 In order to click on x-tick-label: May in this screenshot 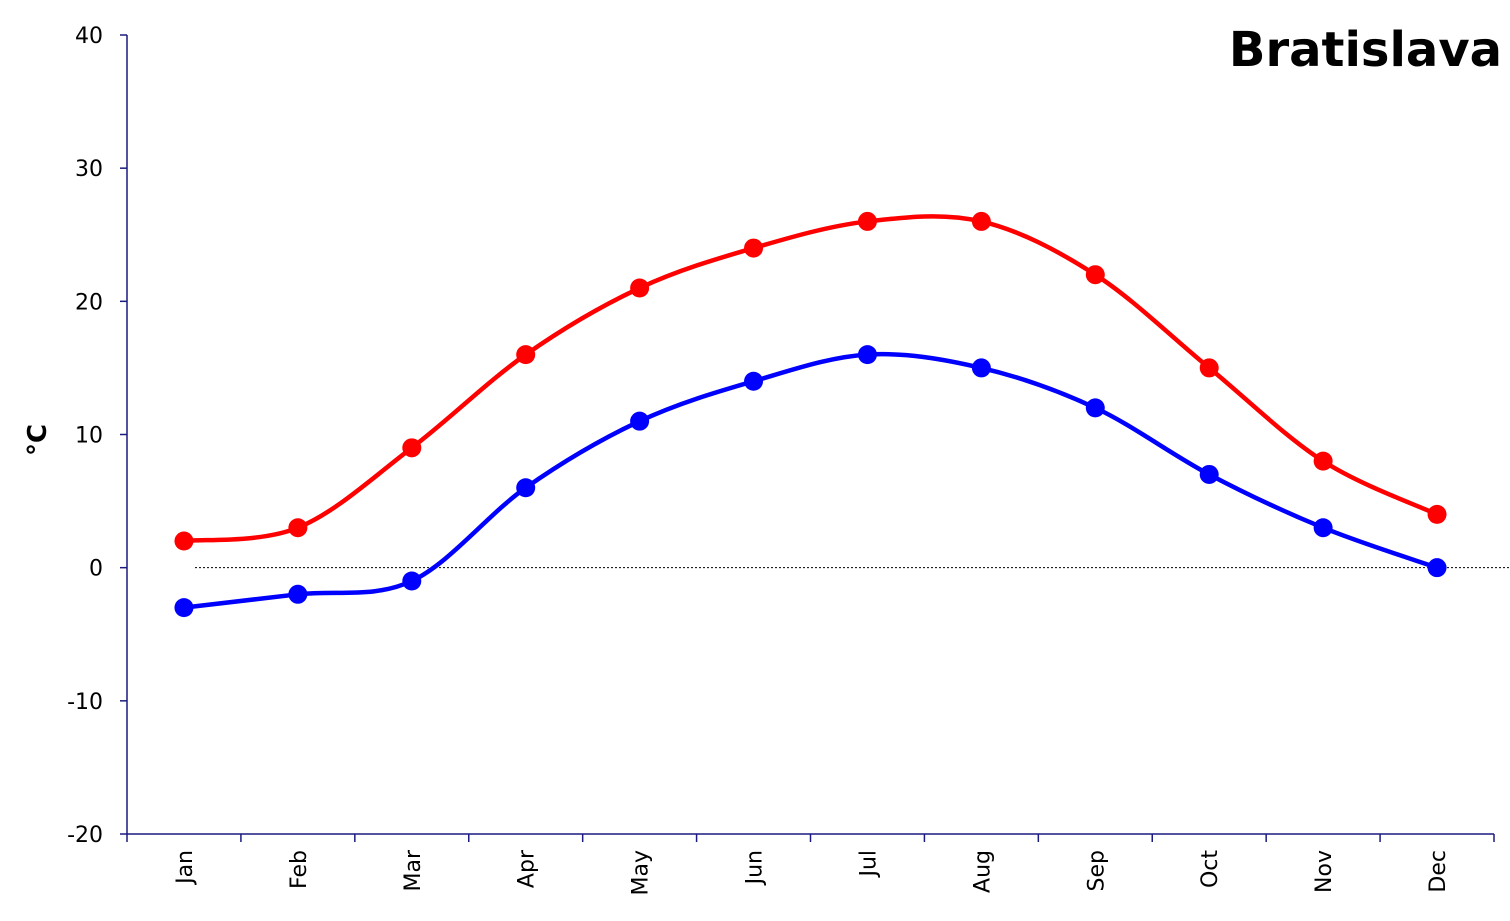, I will do `click(641, 872)`.